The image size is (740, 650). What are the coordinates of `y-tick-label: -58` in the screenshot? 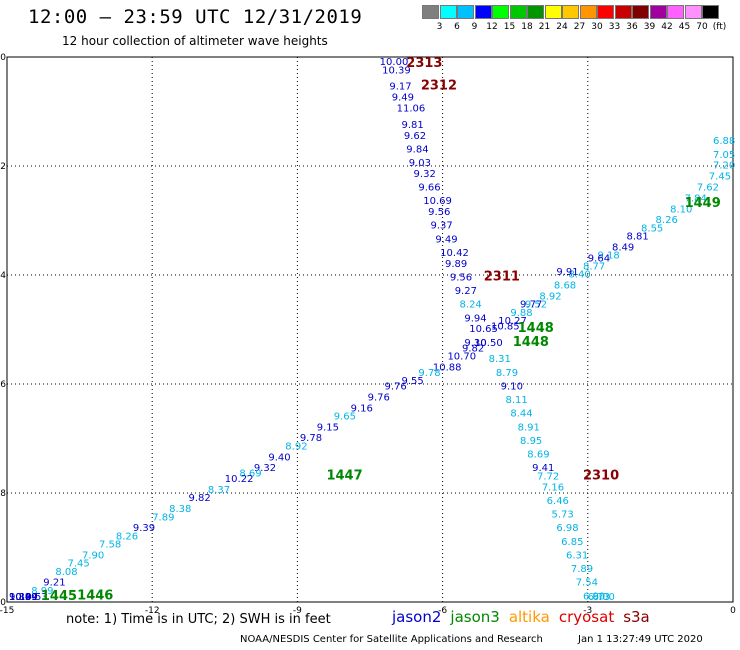 It's located at (3, 494).